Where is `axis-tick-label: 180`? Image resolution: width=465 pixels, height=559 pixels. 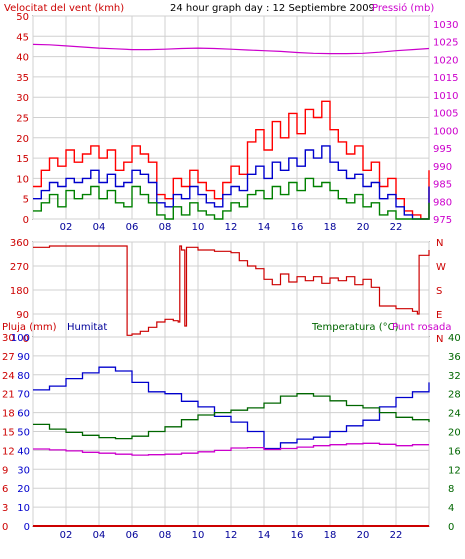
axis-tick-label: 180 is located at coordinates (19, 291).